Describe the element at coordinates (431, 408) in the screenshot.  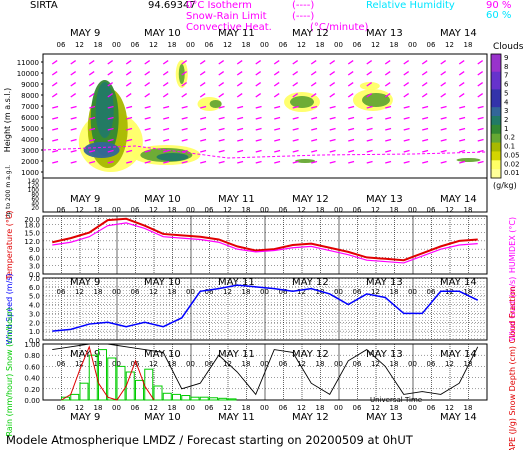
I see `bottom-hour-tick: 06` at that location.